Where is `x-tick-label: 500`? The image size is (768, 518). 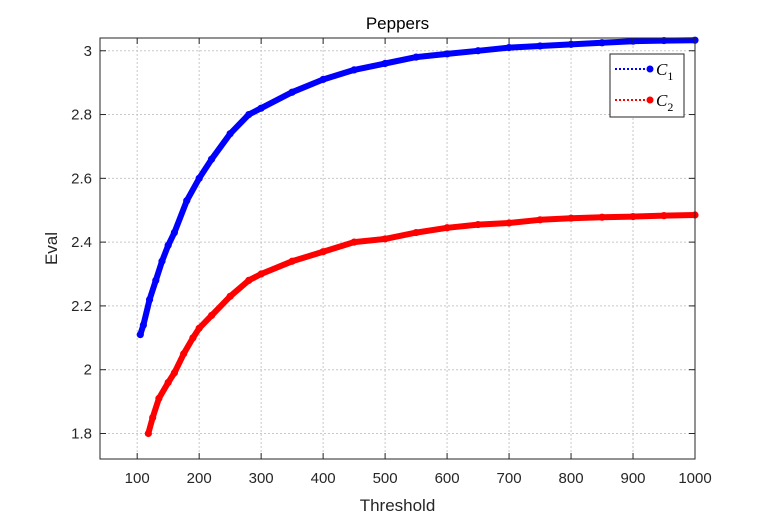
x-tick-label: 500 is located at coordinates (385, 478).